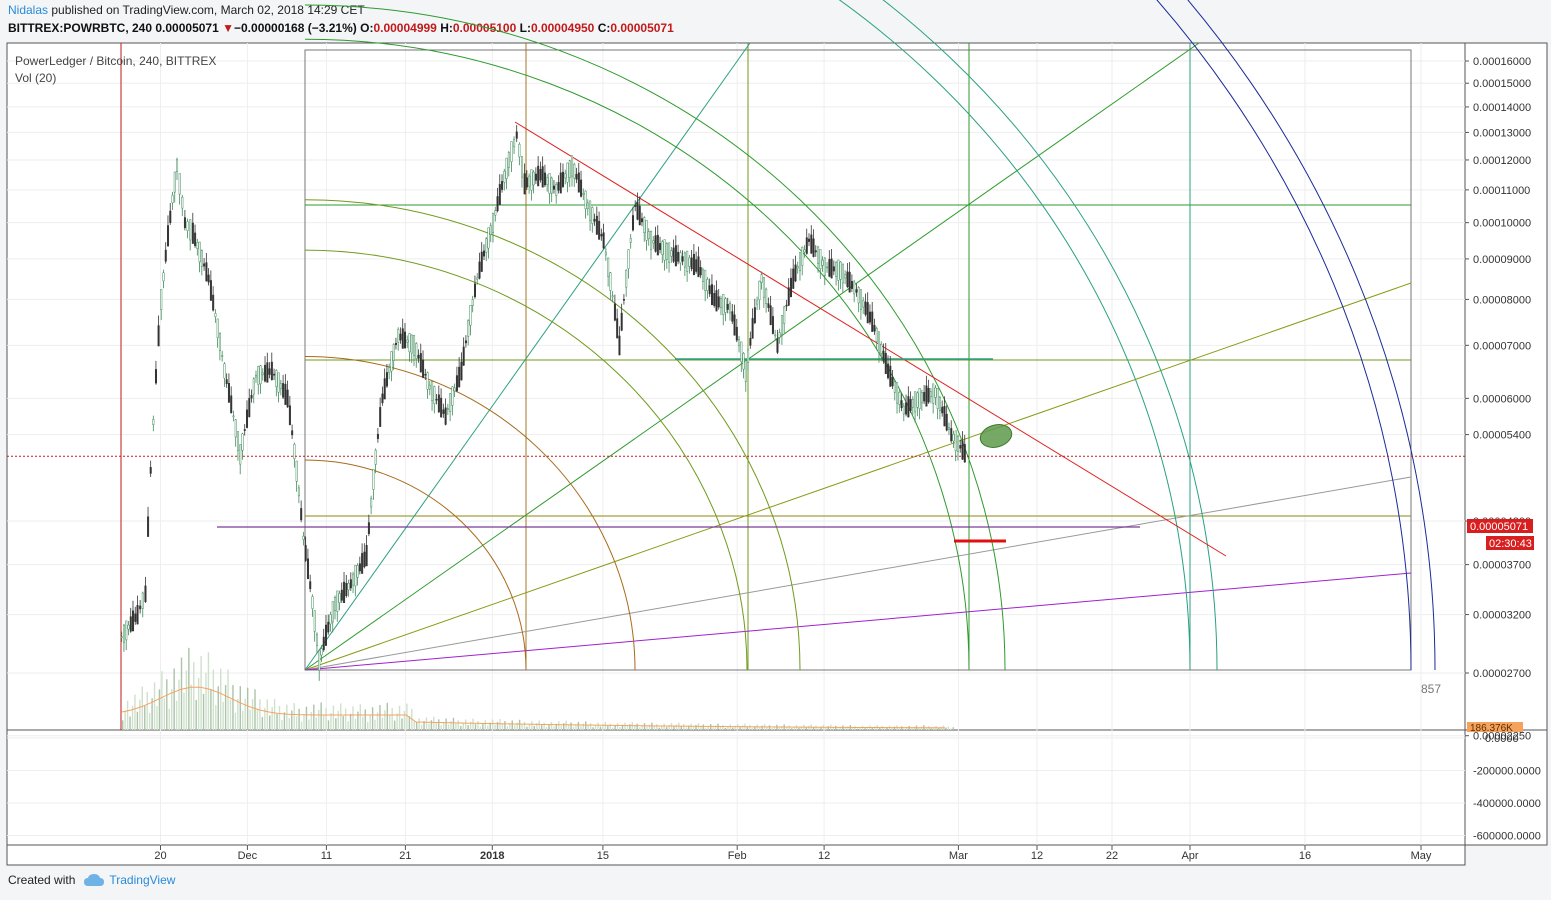  Describe the element at coordinates (142, 880) in the screenshot. I see `tradingview-brand: TradingView` at that location.